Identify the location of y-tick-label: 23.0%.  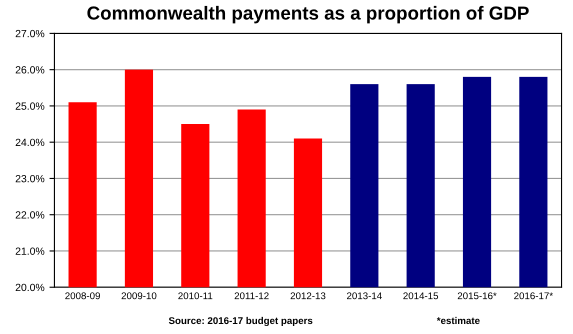
(30, 178).